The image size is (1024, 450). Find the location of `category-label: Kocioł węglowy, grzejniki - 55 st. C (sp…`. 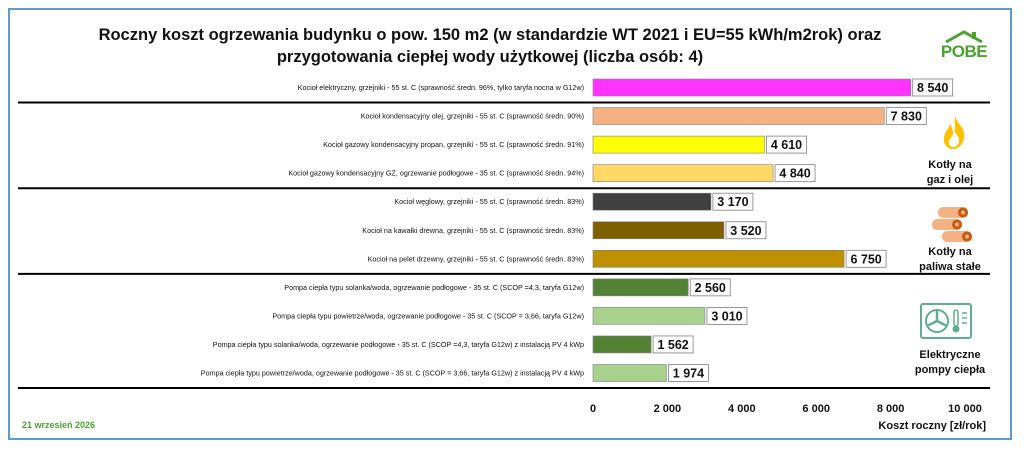

category-label: Kocioł węglowy, grzejniki - 55 st. C (sp… is located at coordinates (489, 201).